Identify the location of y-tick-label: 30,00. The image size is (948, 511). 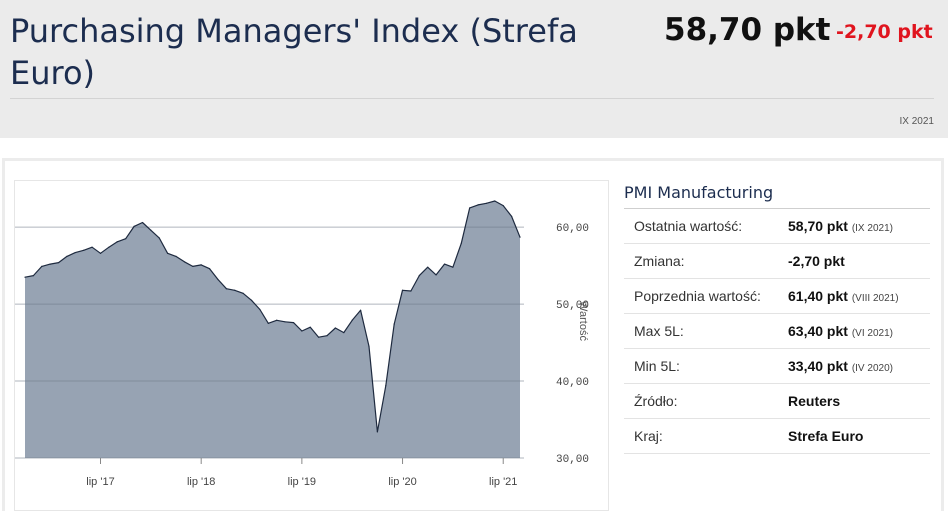
(572, 460).